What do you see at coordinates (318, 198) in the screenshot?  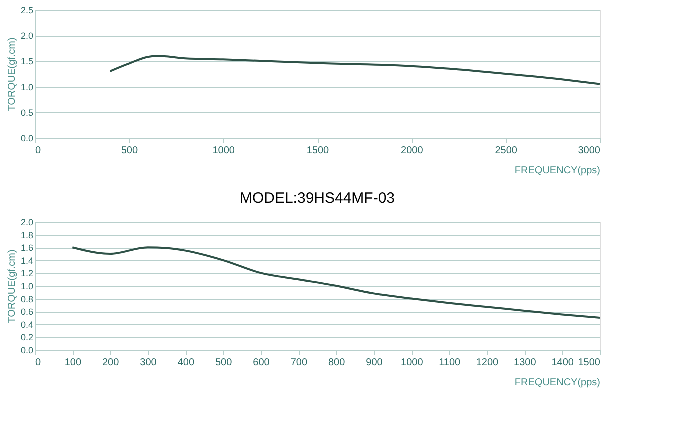 I see `chart-title: MODEL:39HS44MF-03` at bounding box center [318, 198].